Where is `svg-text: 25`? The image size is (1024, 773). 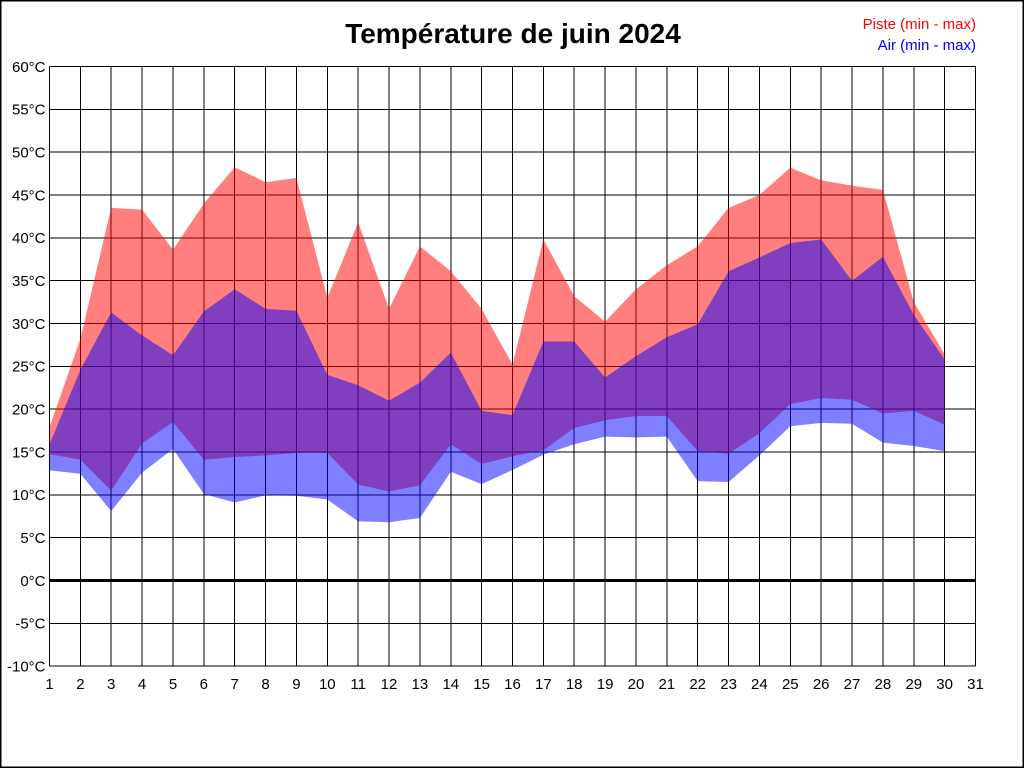
svg-text: 25 is located at coordinates (790, 684).